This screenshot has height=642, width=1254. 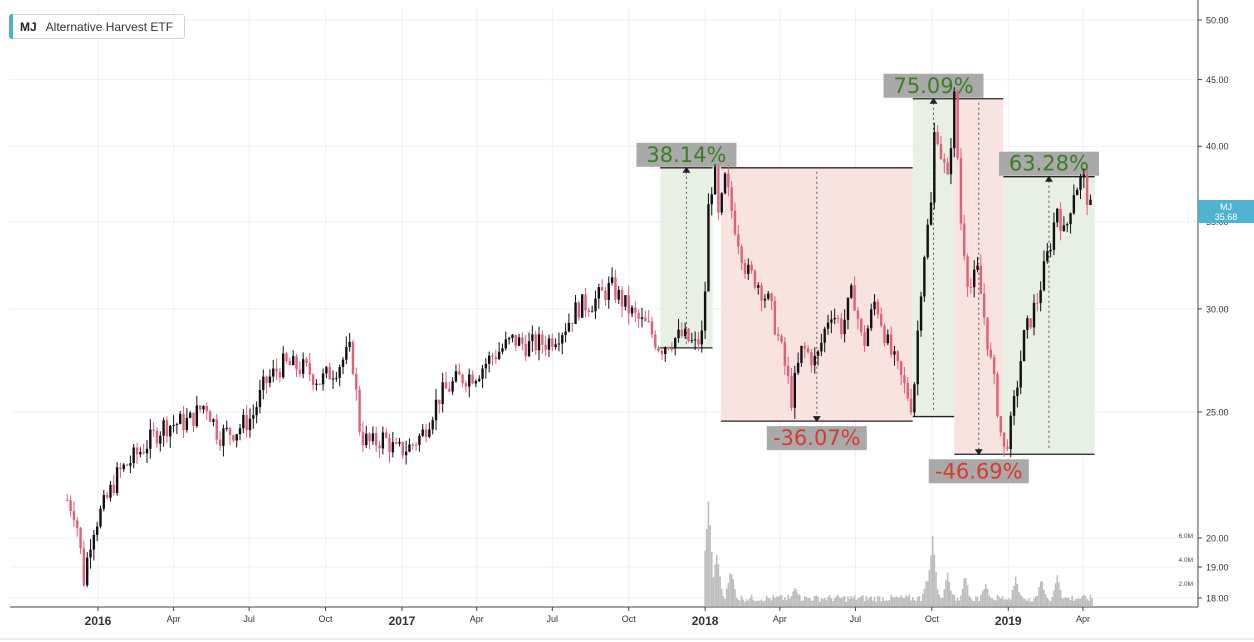 What do you see at coordinates (686, 154) in the screenshot?
I see `measure-label-bg` at bounding box center [686, 154].